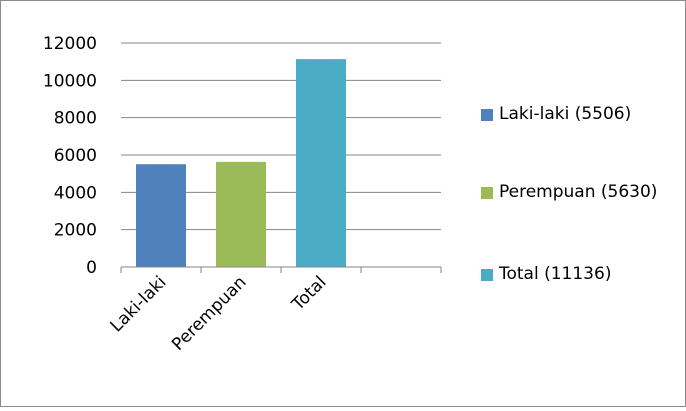  What do you see at coordinates (309, 293) in the screenshot?
I see `x-tick-label-total: Total` at bounding box center [309, 293].